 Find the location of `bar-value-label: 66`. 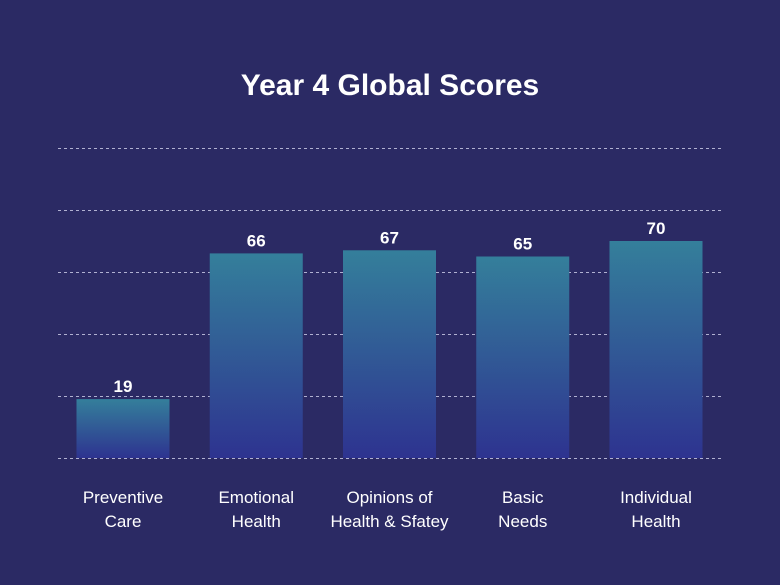

bar-value-label: 66 is located at coordinates (256, 240).